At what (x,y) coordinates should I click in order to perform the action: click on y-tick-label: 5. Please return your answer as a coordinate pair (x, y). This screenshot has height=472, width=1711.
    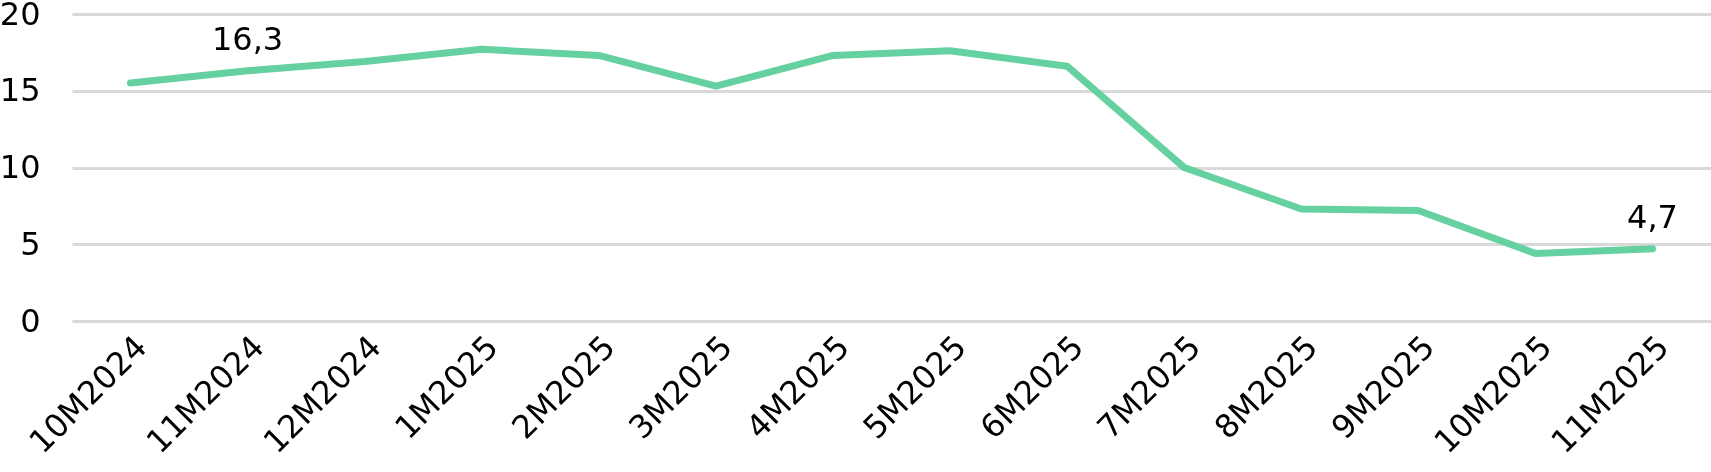
    Looking at the image, I should click on (30, 243).